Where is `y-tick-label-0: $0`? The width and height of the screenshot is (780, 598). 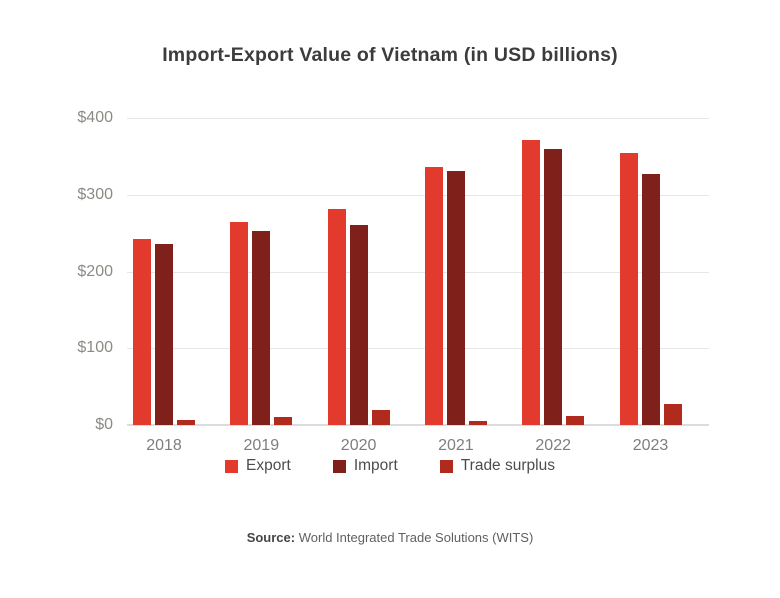
y-tick-label-0: $0 is located at coordinates (104, 424).